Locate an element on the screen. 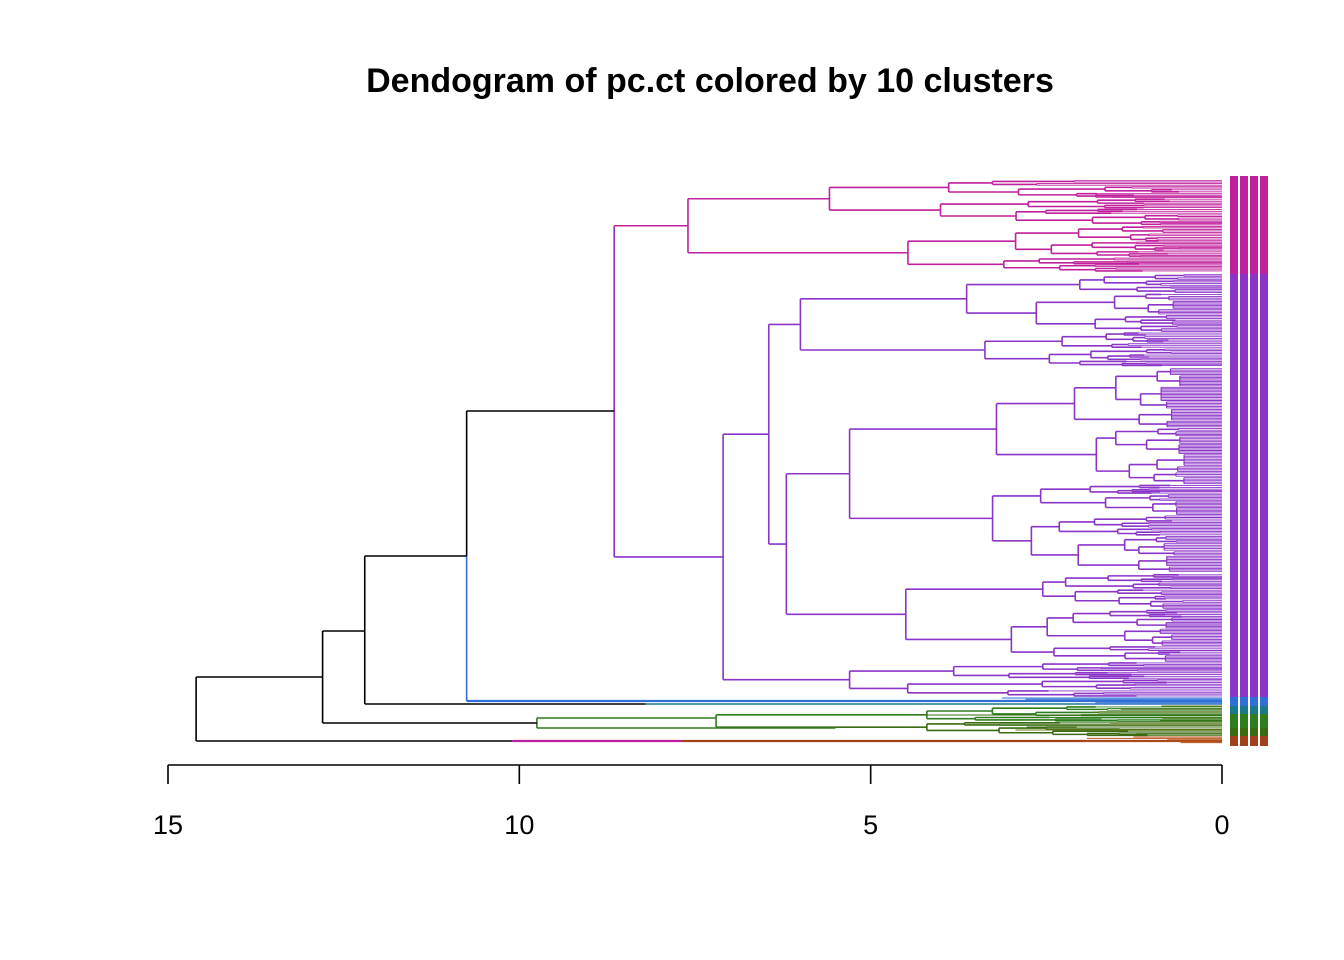  x-tick-label: 0 is located at coordinates (1221, 825).